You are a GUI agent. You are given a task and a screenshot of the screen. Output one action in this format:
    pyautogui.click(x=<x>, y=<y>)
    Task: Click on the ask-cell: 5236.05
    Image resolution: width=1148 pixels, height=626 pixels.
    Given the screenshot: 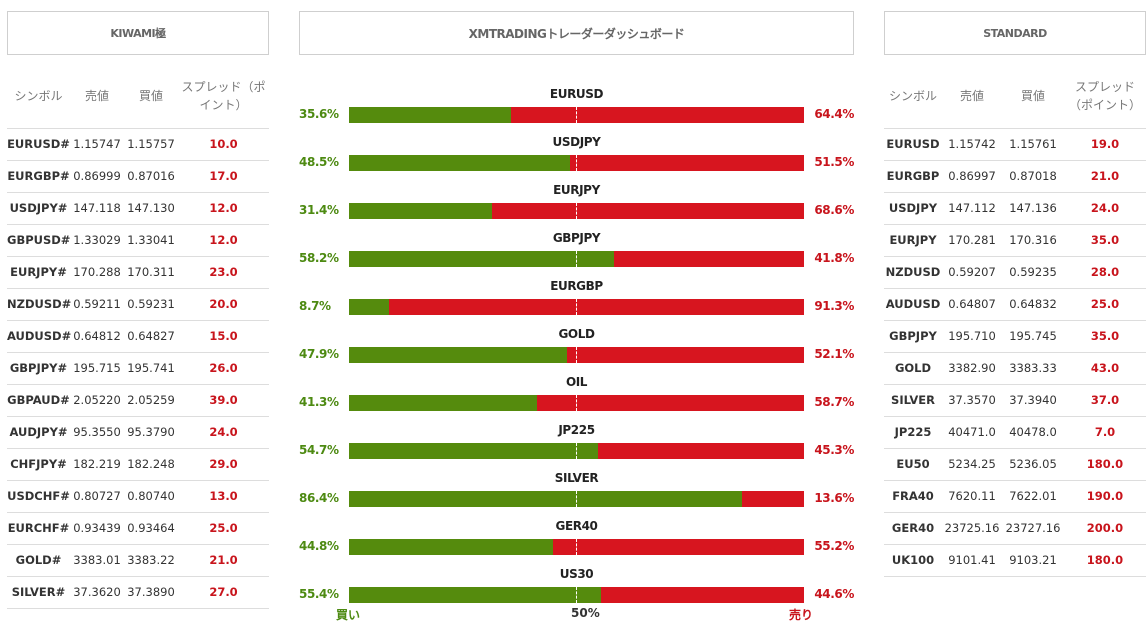 What is the action you would take?
    pyautogui.click(x=1033, y=463)
    